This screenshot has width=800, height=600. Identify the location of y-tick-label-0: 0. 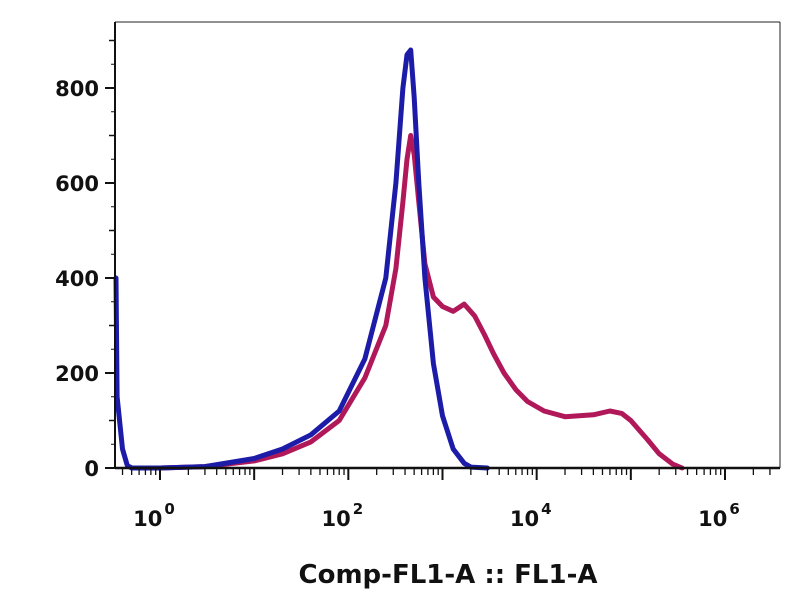
(91, 469).